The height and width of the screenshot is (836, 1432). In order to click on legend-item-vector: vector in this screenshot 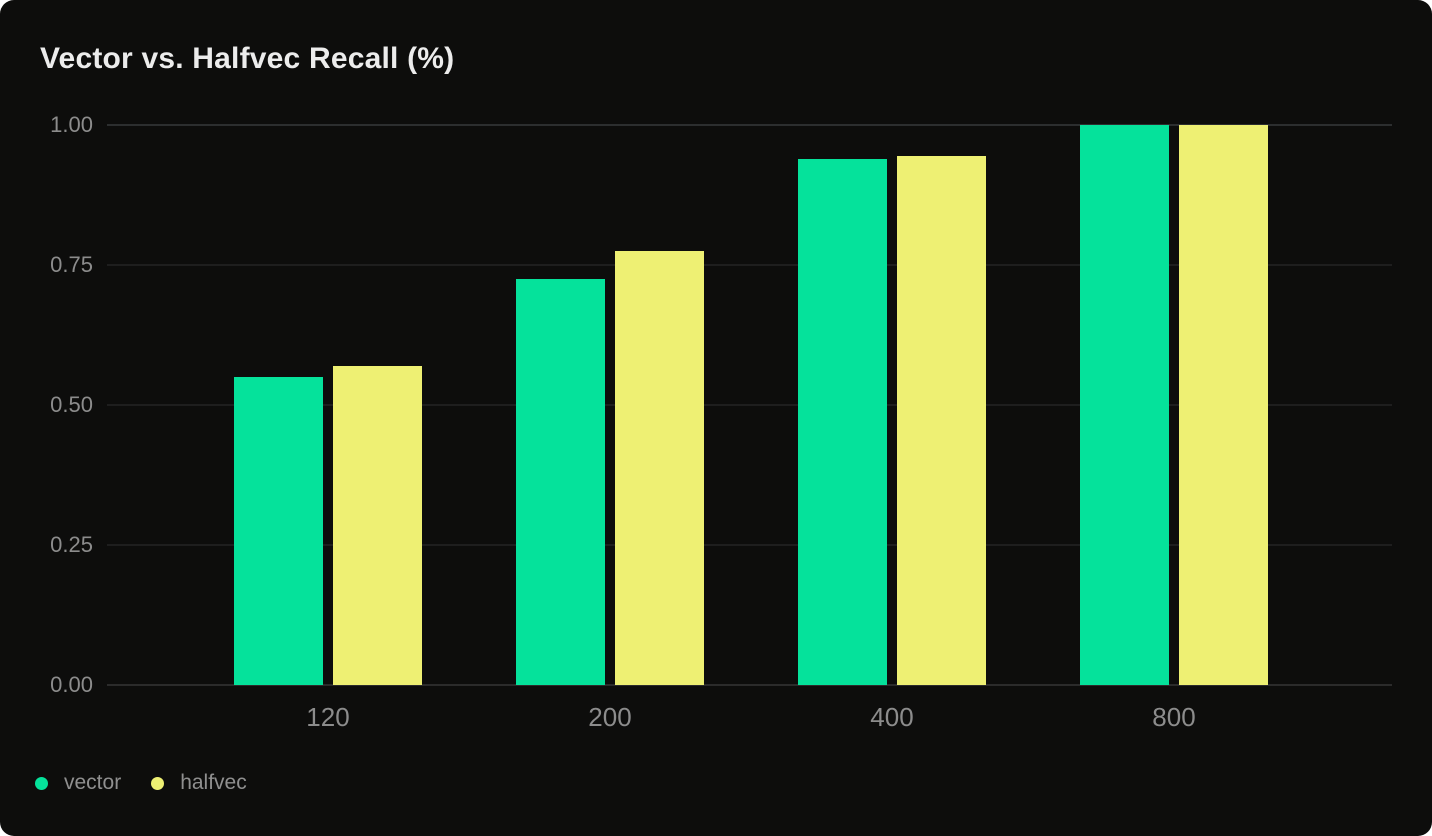, I will do `click(78, 783)`.